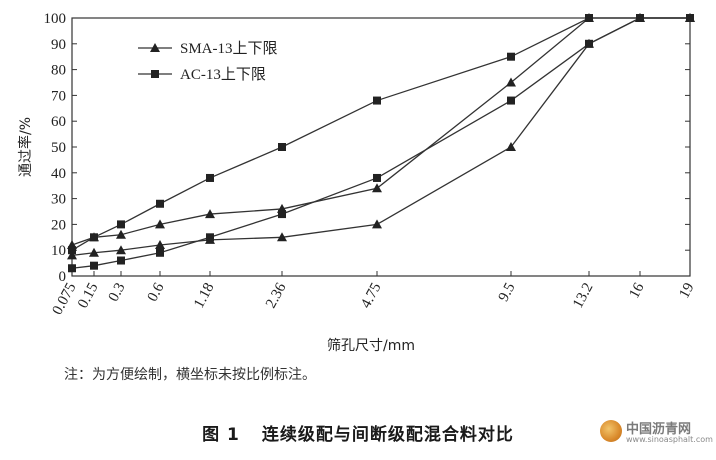  What do you see at coordinates (58, 45) in the screenshot?
I see `y-tick-label: 90` at bounding box center [58, 45].